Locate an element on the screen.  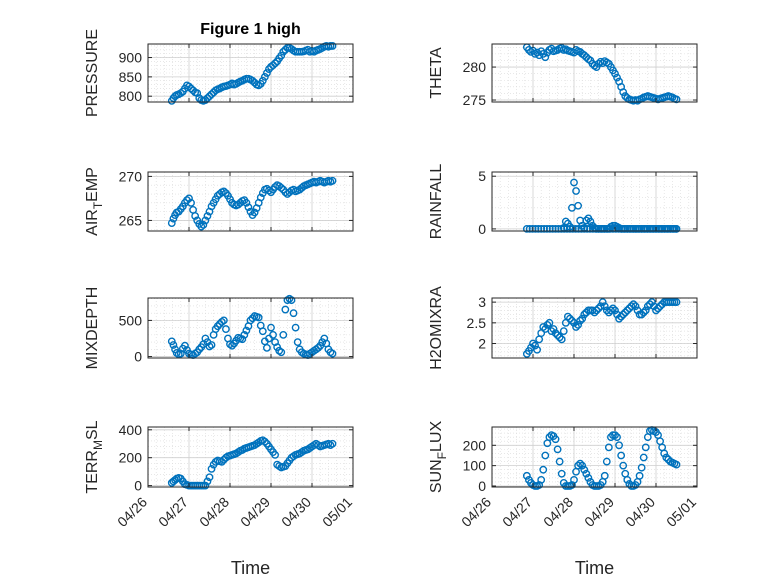
panel-7-x-tick-label: 05/01 is located at coordinates (337, 512).